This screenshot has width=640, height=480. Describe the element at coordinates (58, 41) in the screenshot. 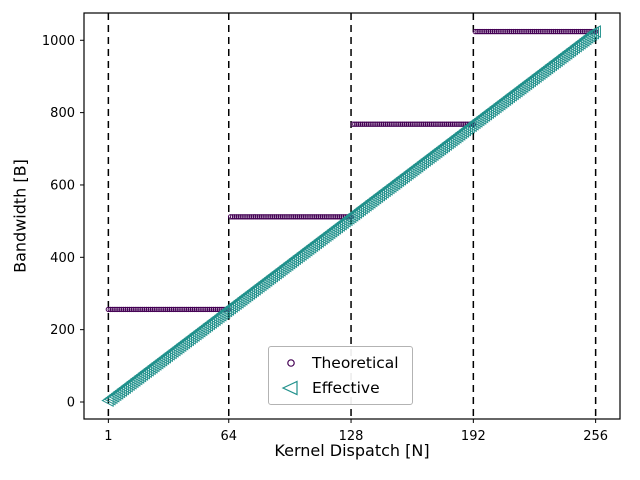

I see `y-tick-label: 1000` at that location.